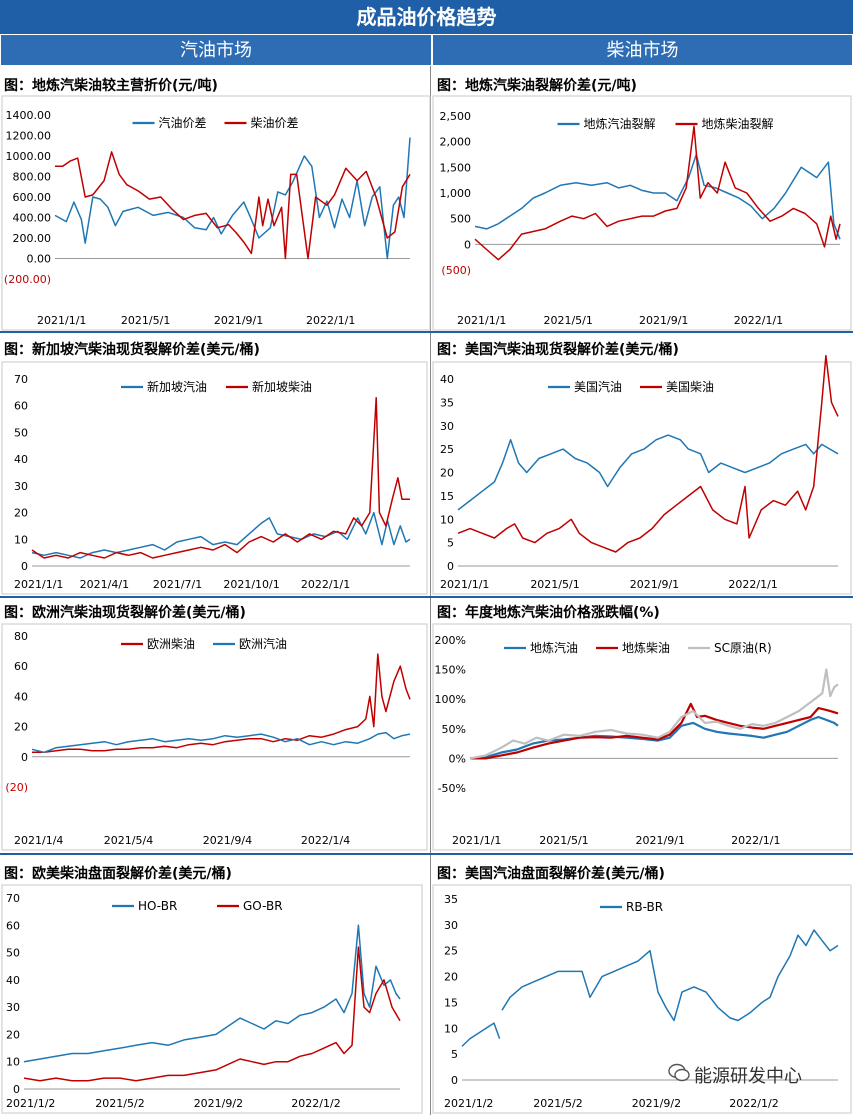 Image resolution: width=853 pixels, height=1115 pixels. What do you see at coordinates (29, 115) in the screenshot?
I see `y-tick-label: 1400.00` at bounding box center [29, 115].